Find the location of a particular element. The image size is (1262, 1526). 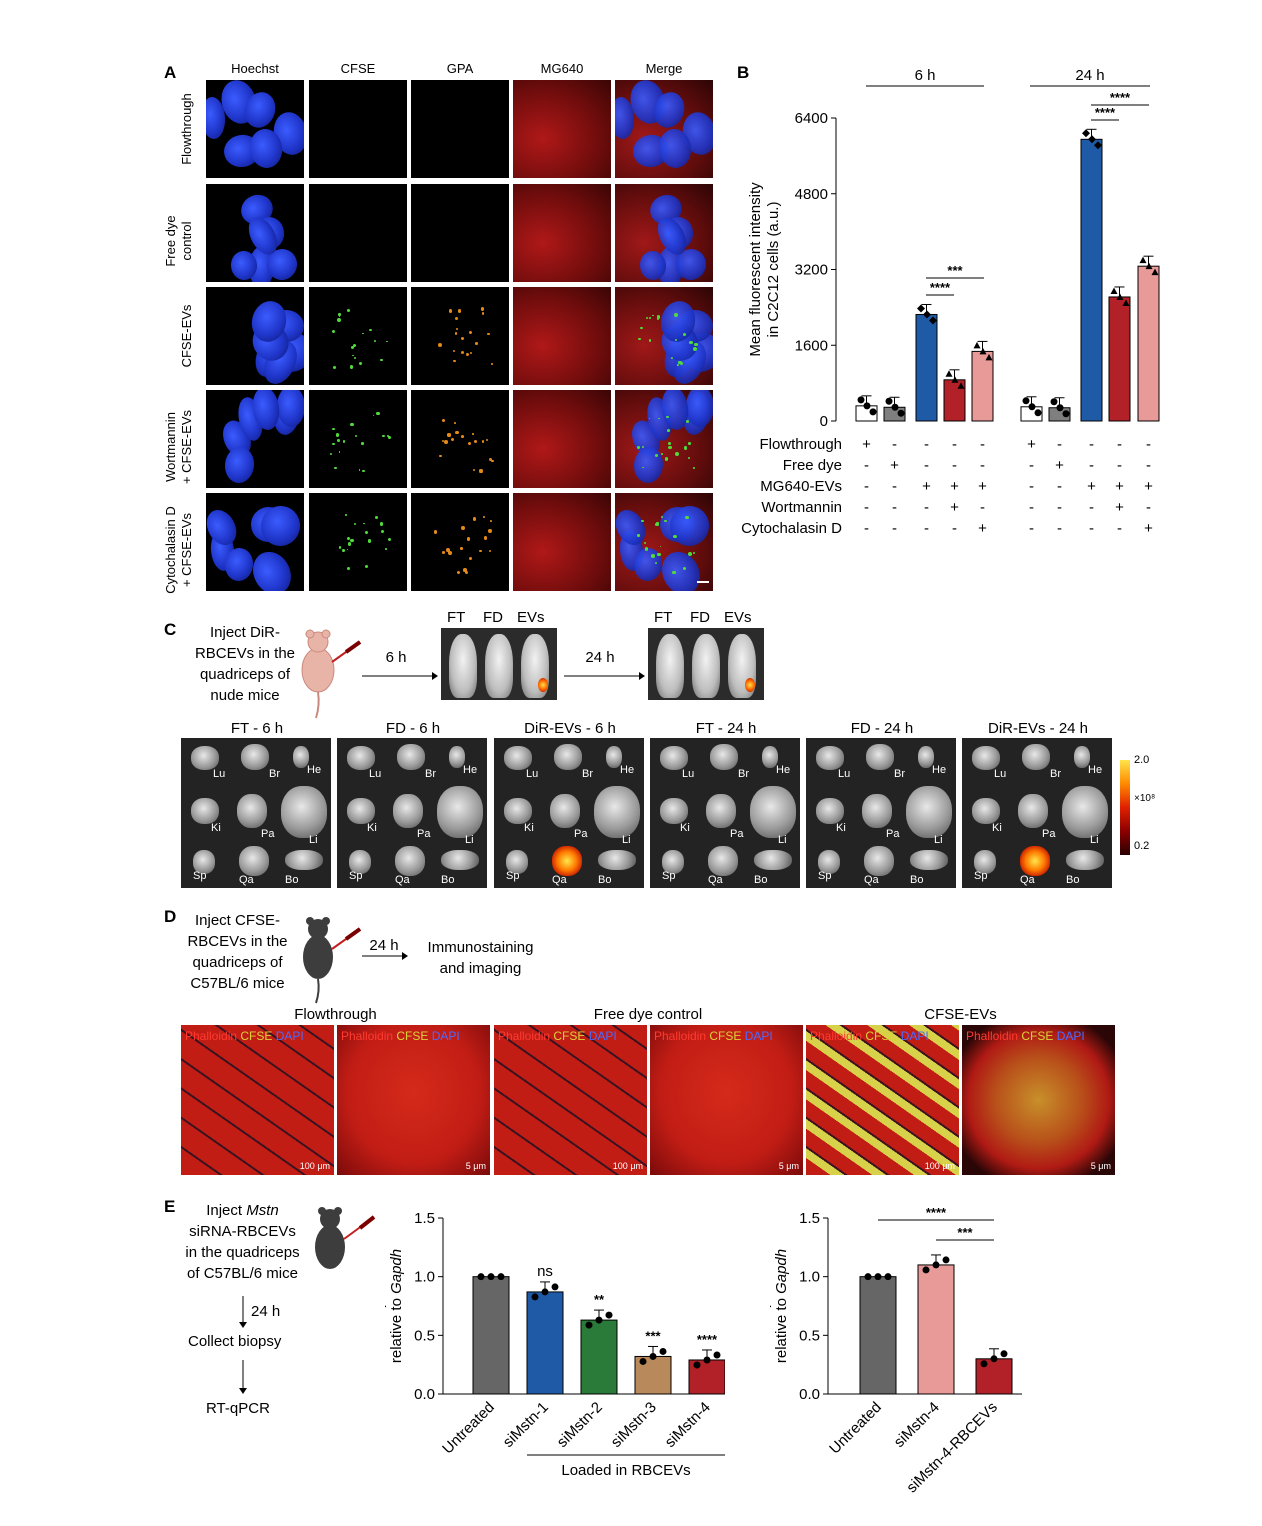

organ-label: Bo is located at coordinates (448, 880).